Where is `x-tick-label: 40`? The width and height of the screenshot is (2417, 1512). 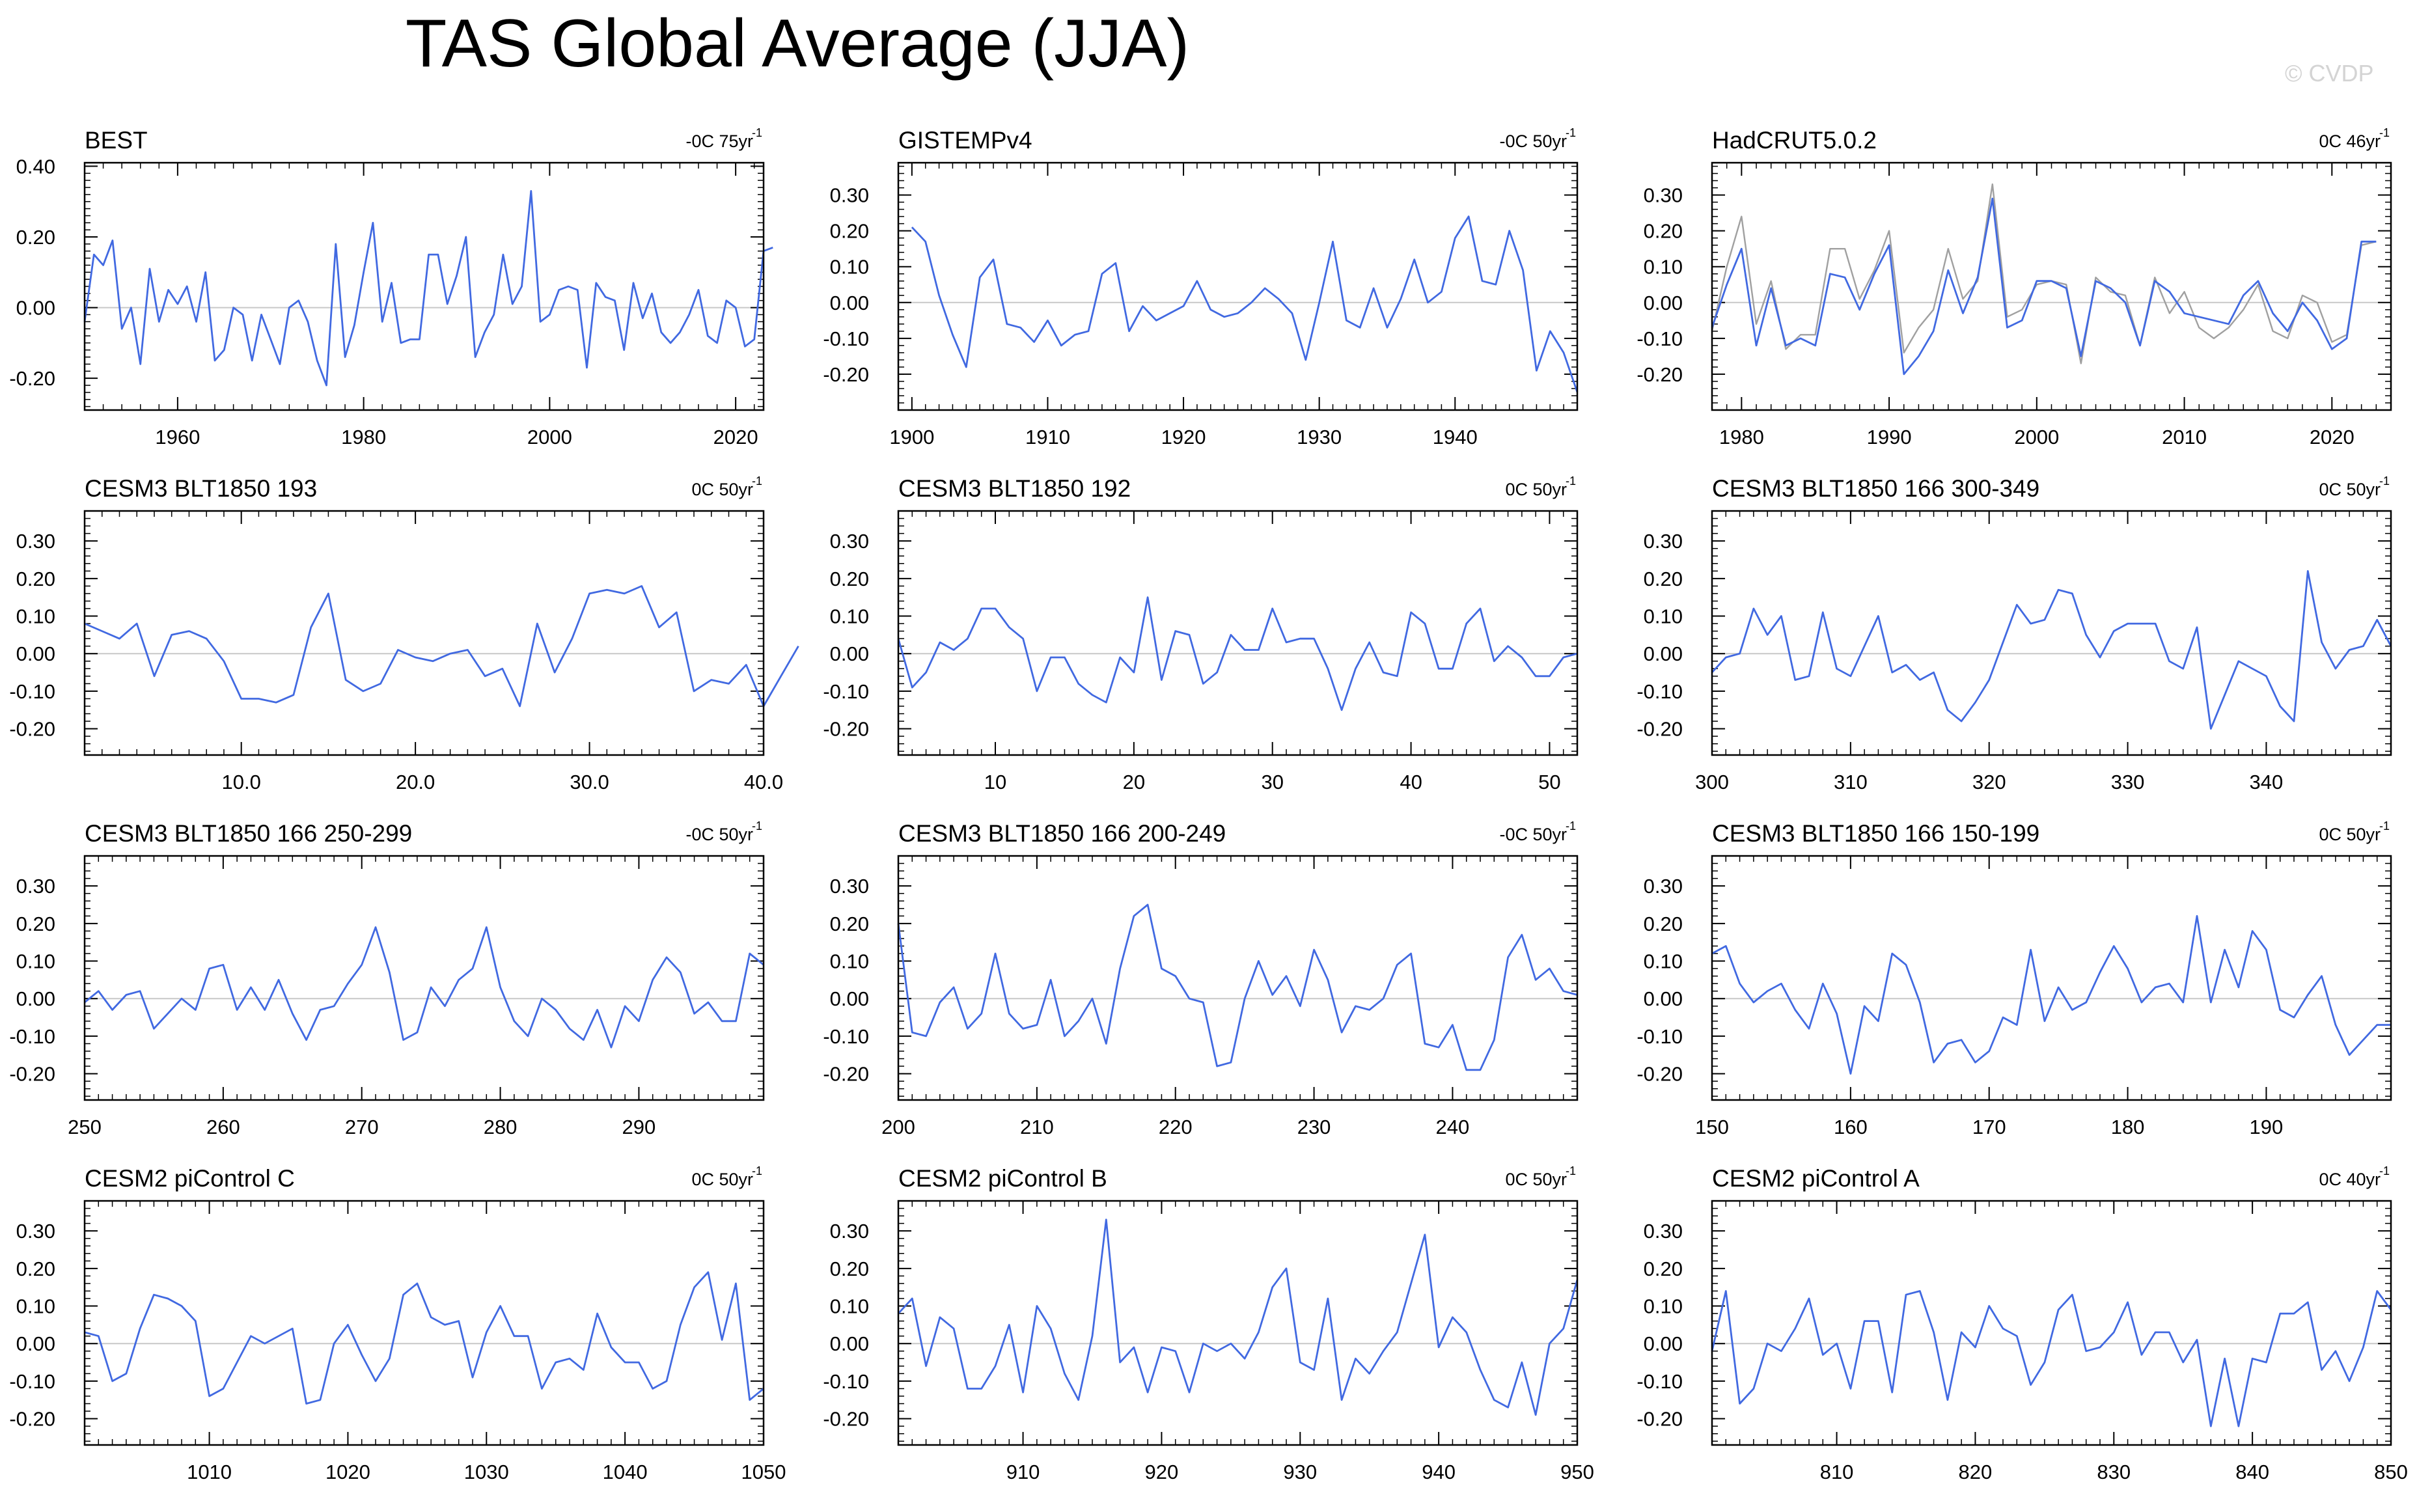 x-tick-label: 40 is located at coordinates (1411, 782).